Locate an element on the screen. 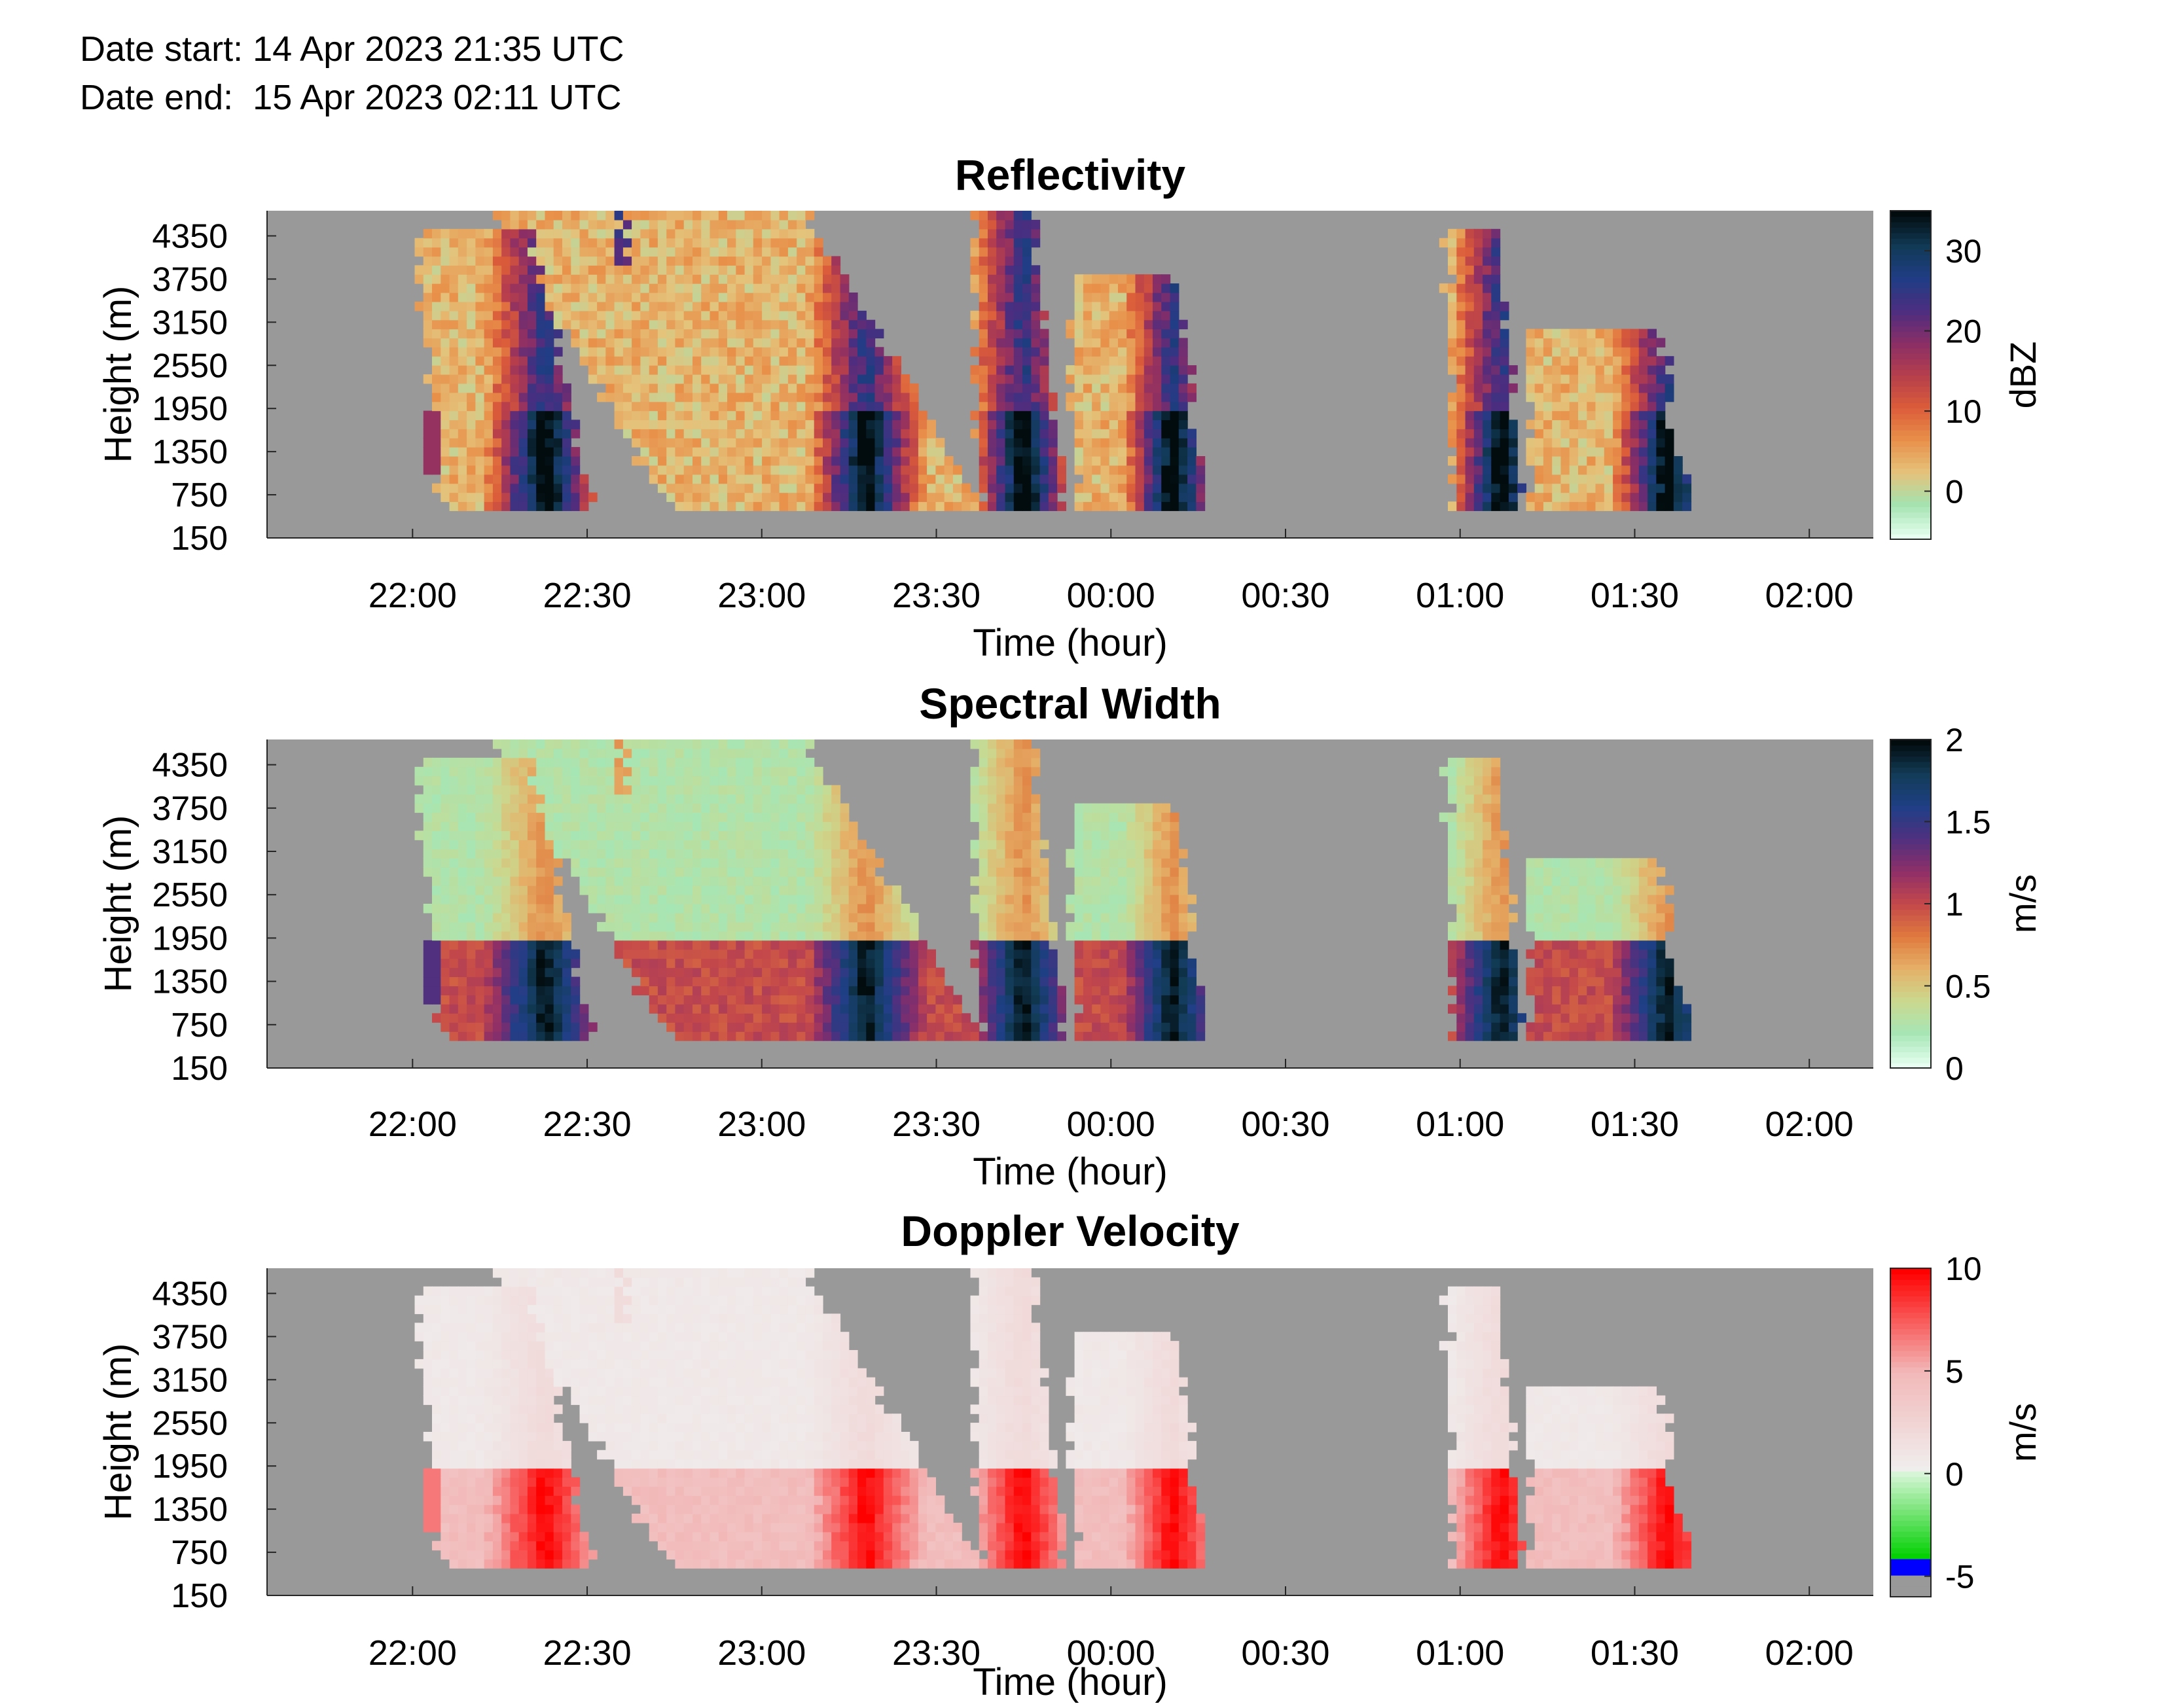 The height and width of the screenshot is (1708, 2160). heatmap-1-cells is located at coordinates (1053, 890).